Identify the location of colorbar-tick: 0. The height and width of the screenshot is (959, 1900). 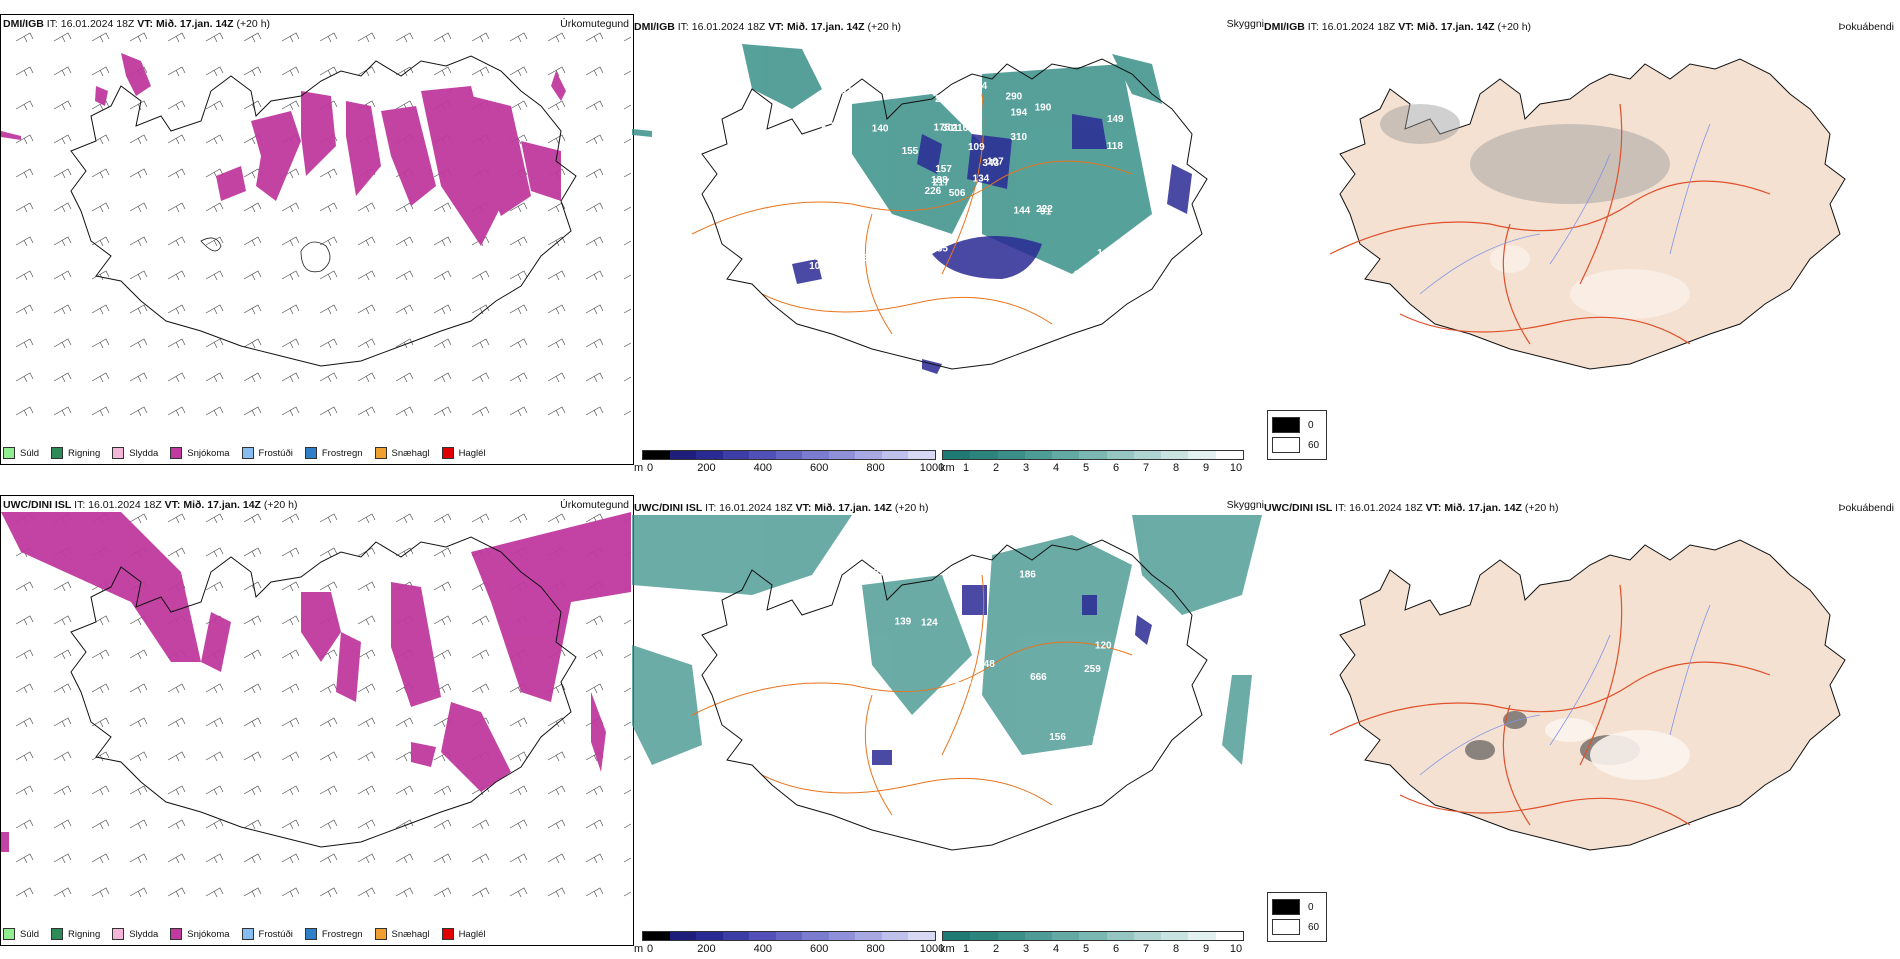
(650, 468).